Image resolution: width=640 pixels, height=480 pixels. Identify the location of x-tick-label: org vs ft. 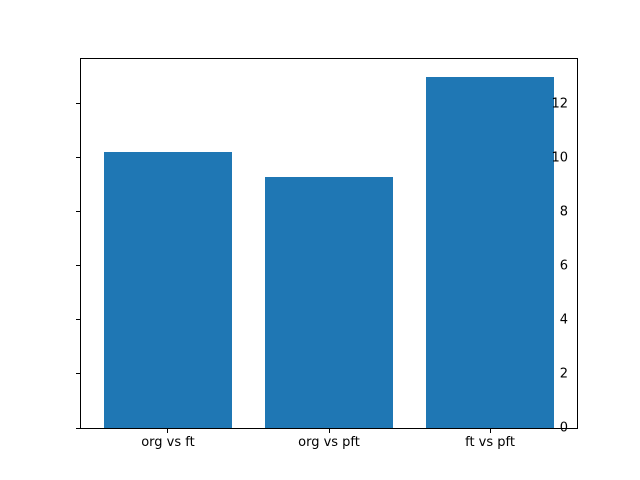
(168, 442).